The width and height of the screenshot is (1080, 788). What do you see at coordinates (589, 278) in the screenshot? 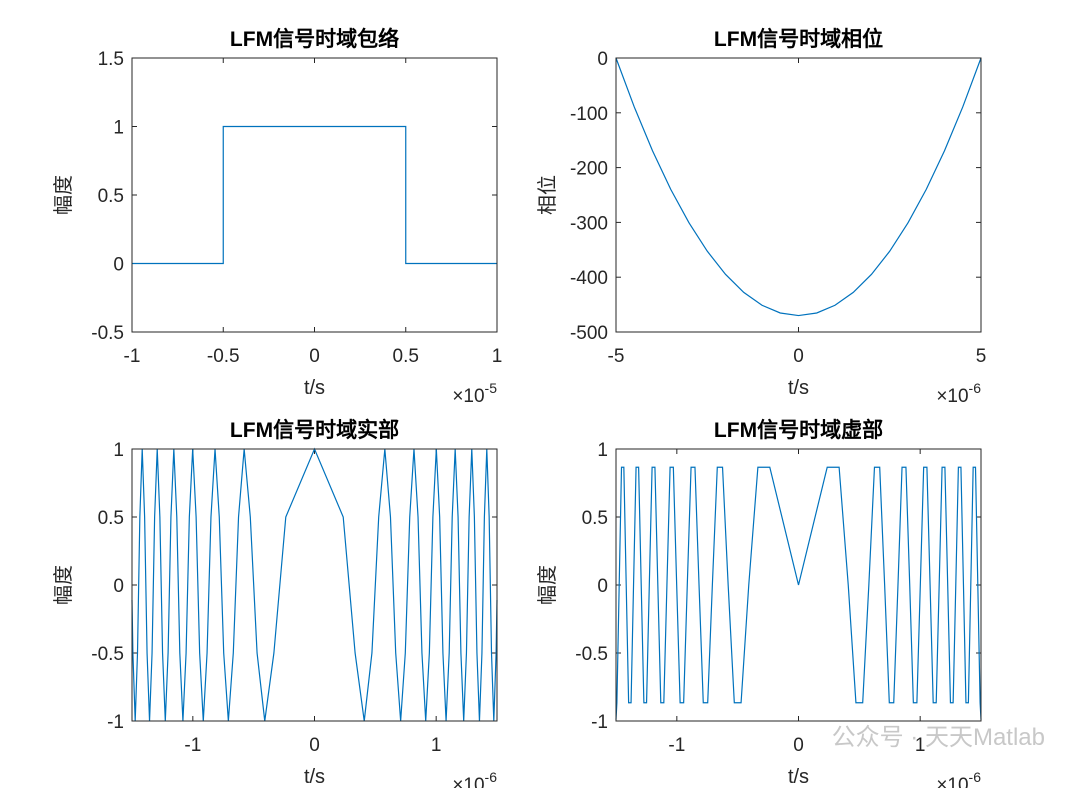
I see `y-tick-label: -400` at bounding box center [589, 278].